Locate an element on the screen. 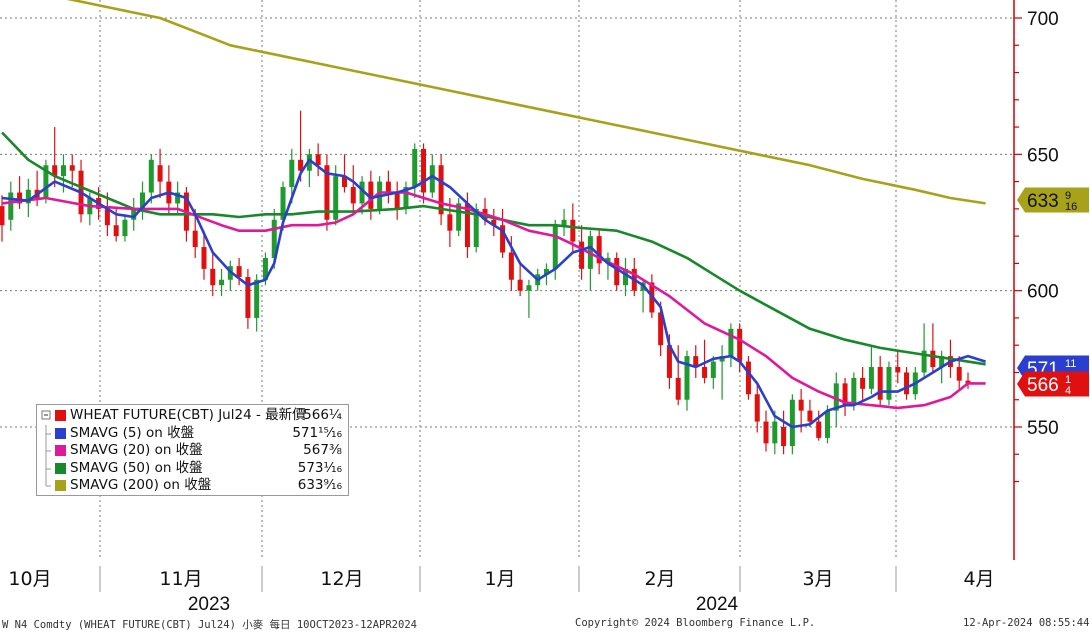 This screenshot has height=633, width=1090. x-month-label: 4月 is located at coordinates (978, 579).